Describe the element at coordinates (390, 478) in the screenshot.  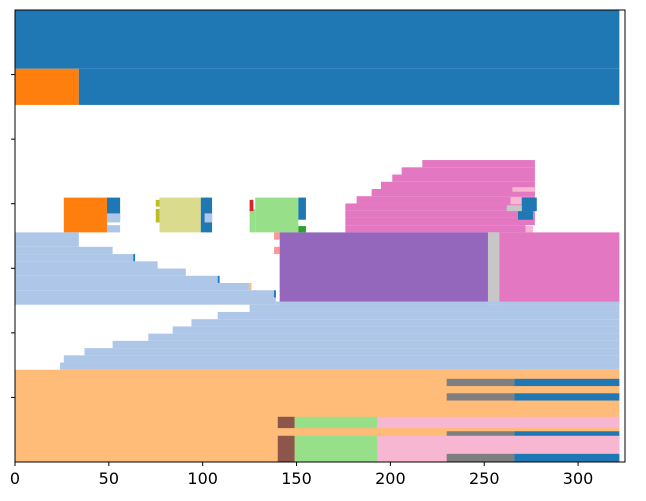
I see `x-tick-label-4: 200` at that location.